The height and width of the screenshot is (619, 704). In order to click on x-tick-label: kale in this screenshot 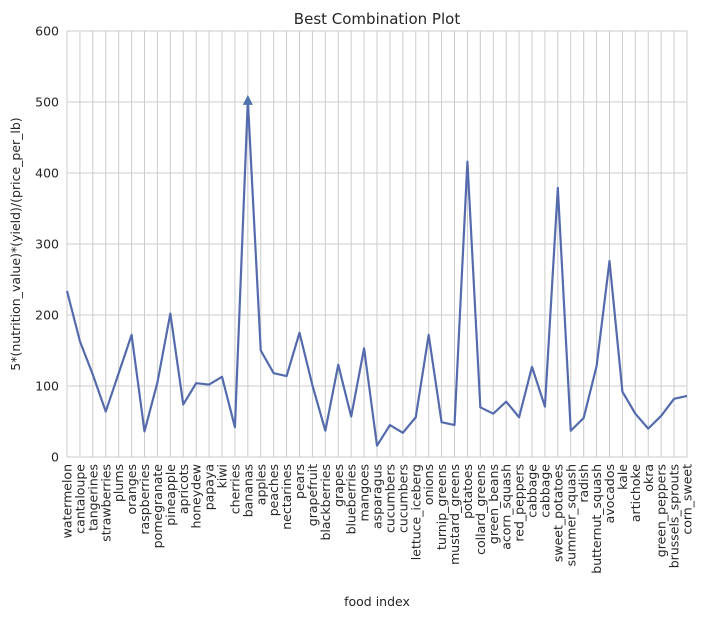, I will do `click(622, 477)`.